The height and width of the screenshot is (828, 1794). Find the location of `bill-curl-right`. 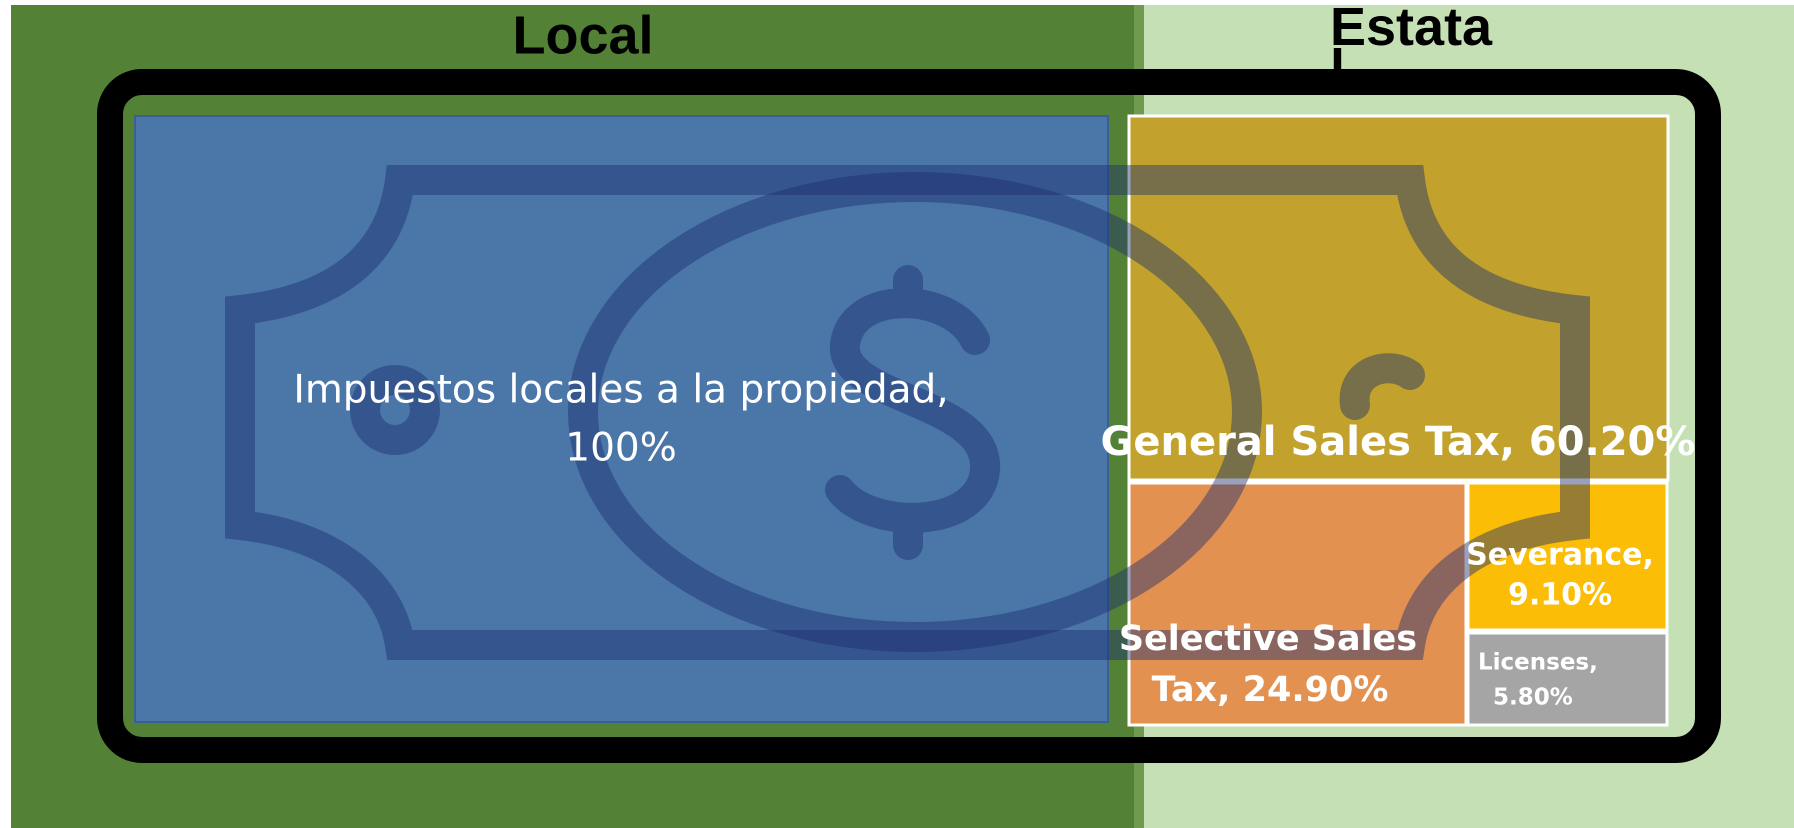

bill-curl-right is located at coordinates (1382, 386).